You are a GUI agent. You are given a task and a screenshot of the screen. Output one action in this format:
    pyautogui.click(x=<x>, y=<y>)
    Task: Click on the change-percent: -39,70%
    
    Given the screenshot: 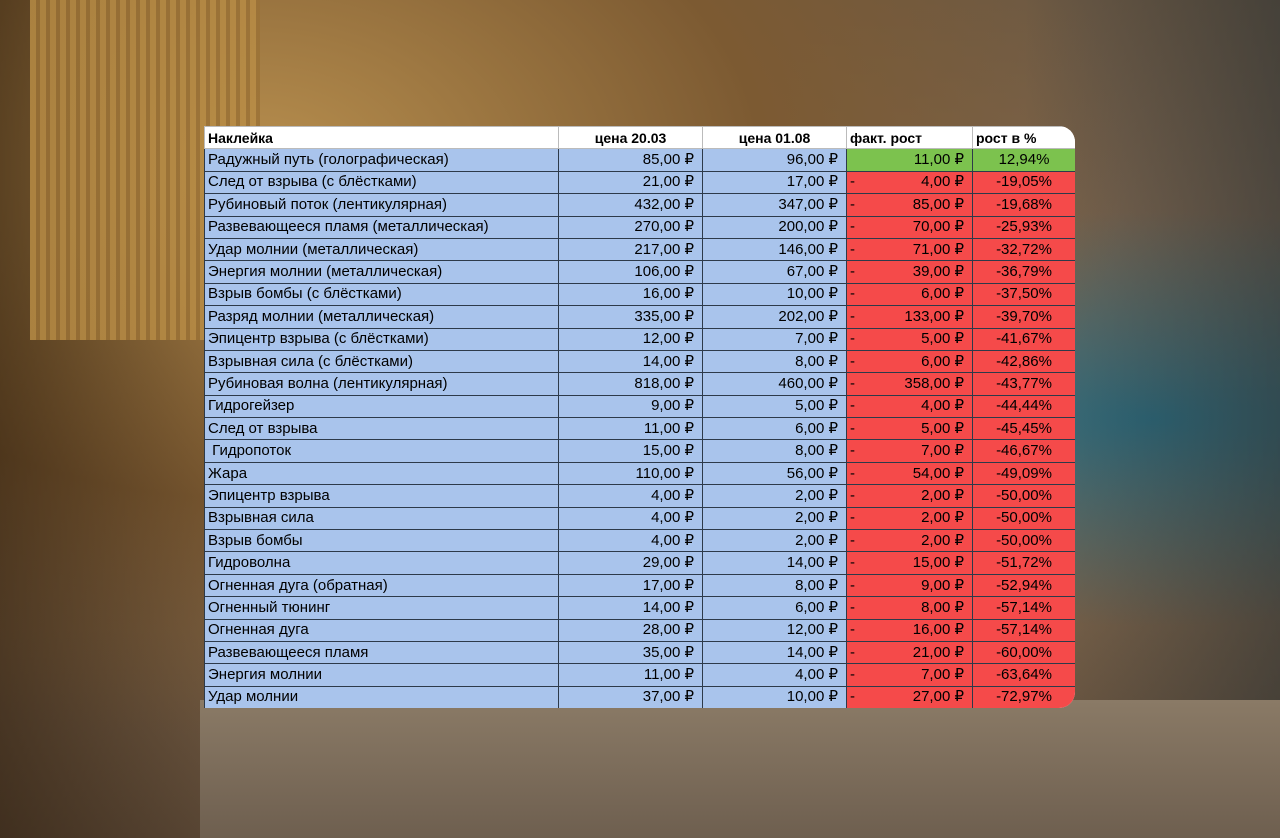 What is the action you would take?
    pyautogui.click(x=1023, y=317)
    